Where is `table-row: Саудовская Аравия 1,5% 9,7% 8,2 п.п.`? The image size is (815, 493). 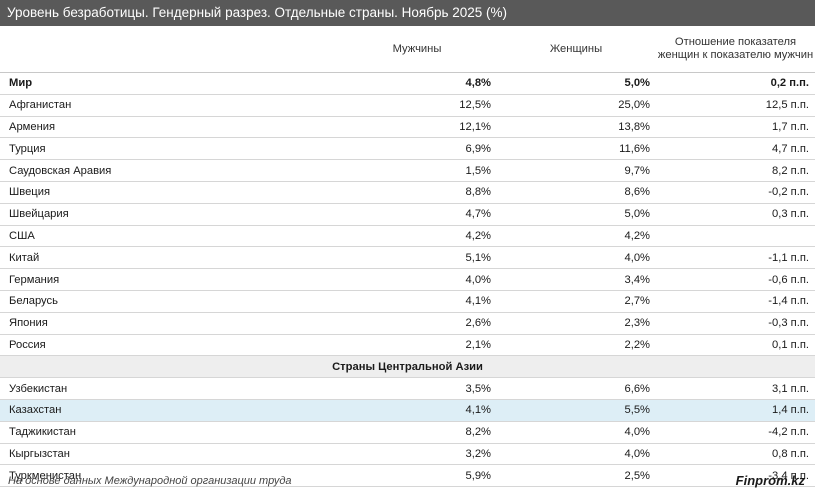
table-row: Саудовская Аравия 1,5% 9,7% 8,2 п.п. is located at coordinates (407, 170).